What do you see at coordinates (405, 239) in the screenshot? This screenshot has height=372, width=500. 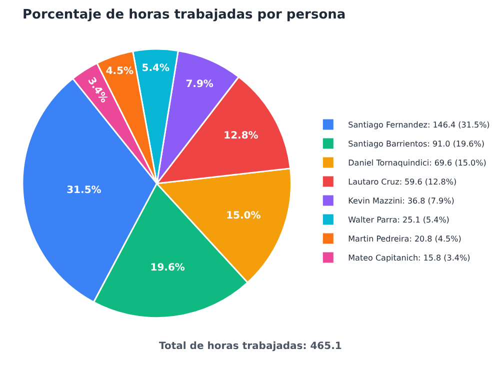 I see `legend-label: Martin Pedreira: 20.8 (4.5%)` at bounding box center [405, 239].